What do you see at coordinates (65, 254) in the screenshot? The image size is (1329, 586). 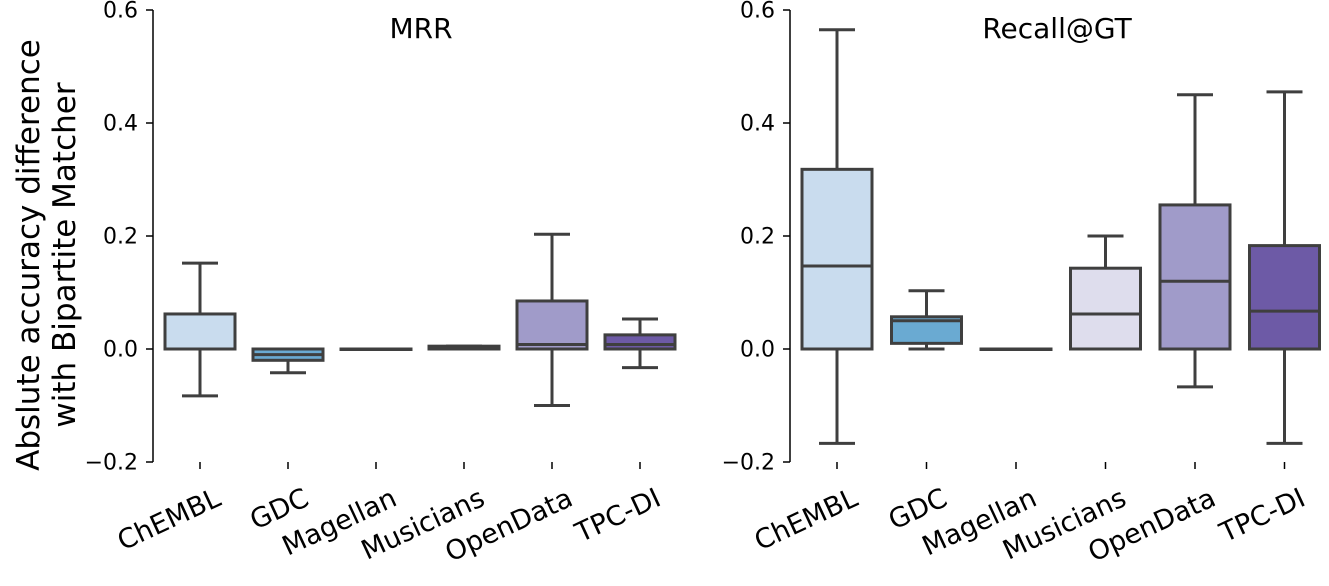 I see `y-axis-label-line-2: with Bipartite Matcher` at bounding box center [65, 254].